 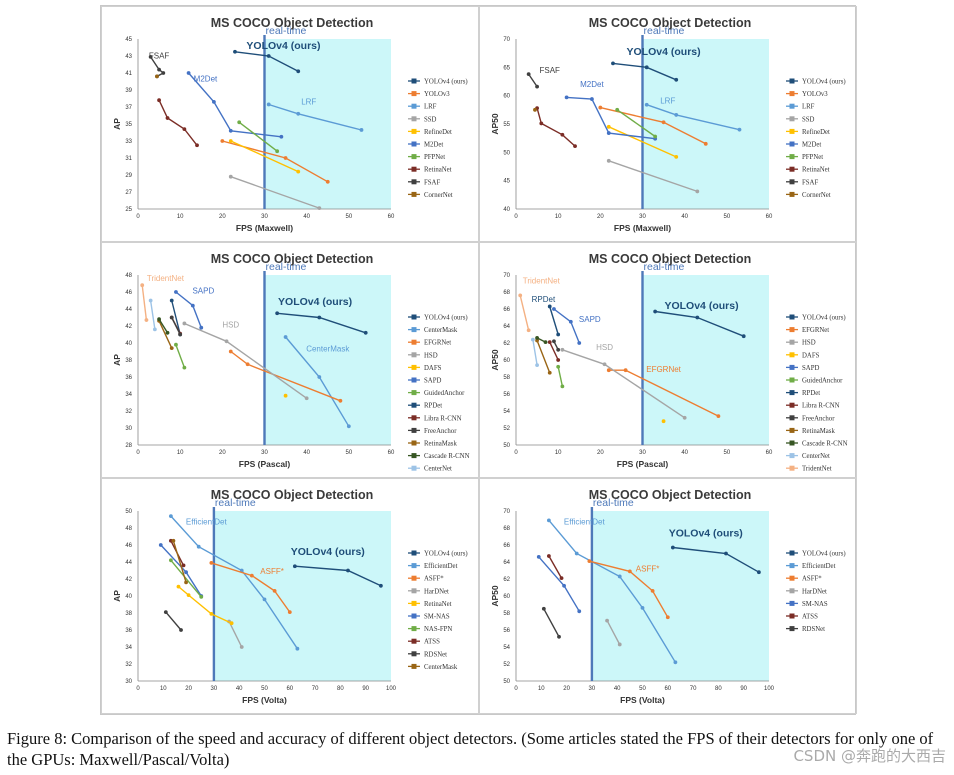 What do you see at coordinates (264, 228) in the screenshot?
I see `x-axis-label: FPS (Maxwell)` at bounding box center [264, 228].